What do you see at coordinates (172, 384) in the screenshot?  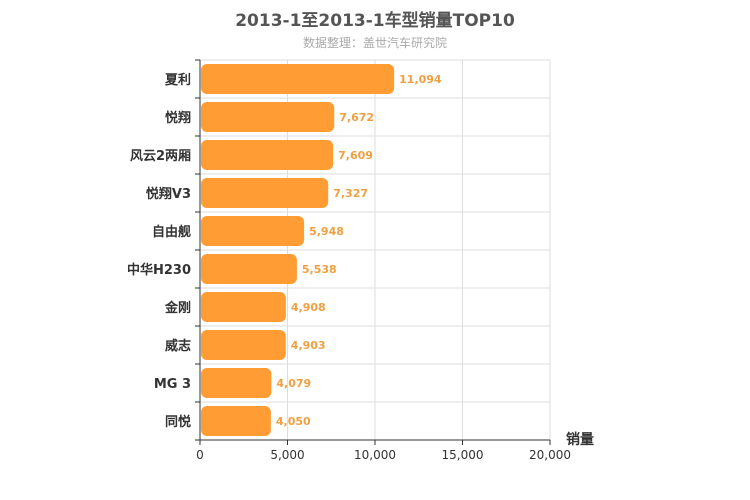 I see `category-label: MG 3` at bounding box center [172, 384].